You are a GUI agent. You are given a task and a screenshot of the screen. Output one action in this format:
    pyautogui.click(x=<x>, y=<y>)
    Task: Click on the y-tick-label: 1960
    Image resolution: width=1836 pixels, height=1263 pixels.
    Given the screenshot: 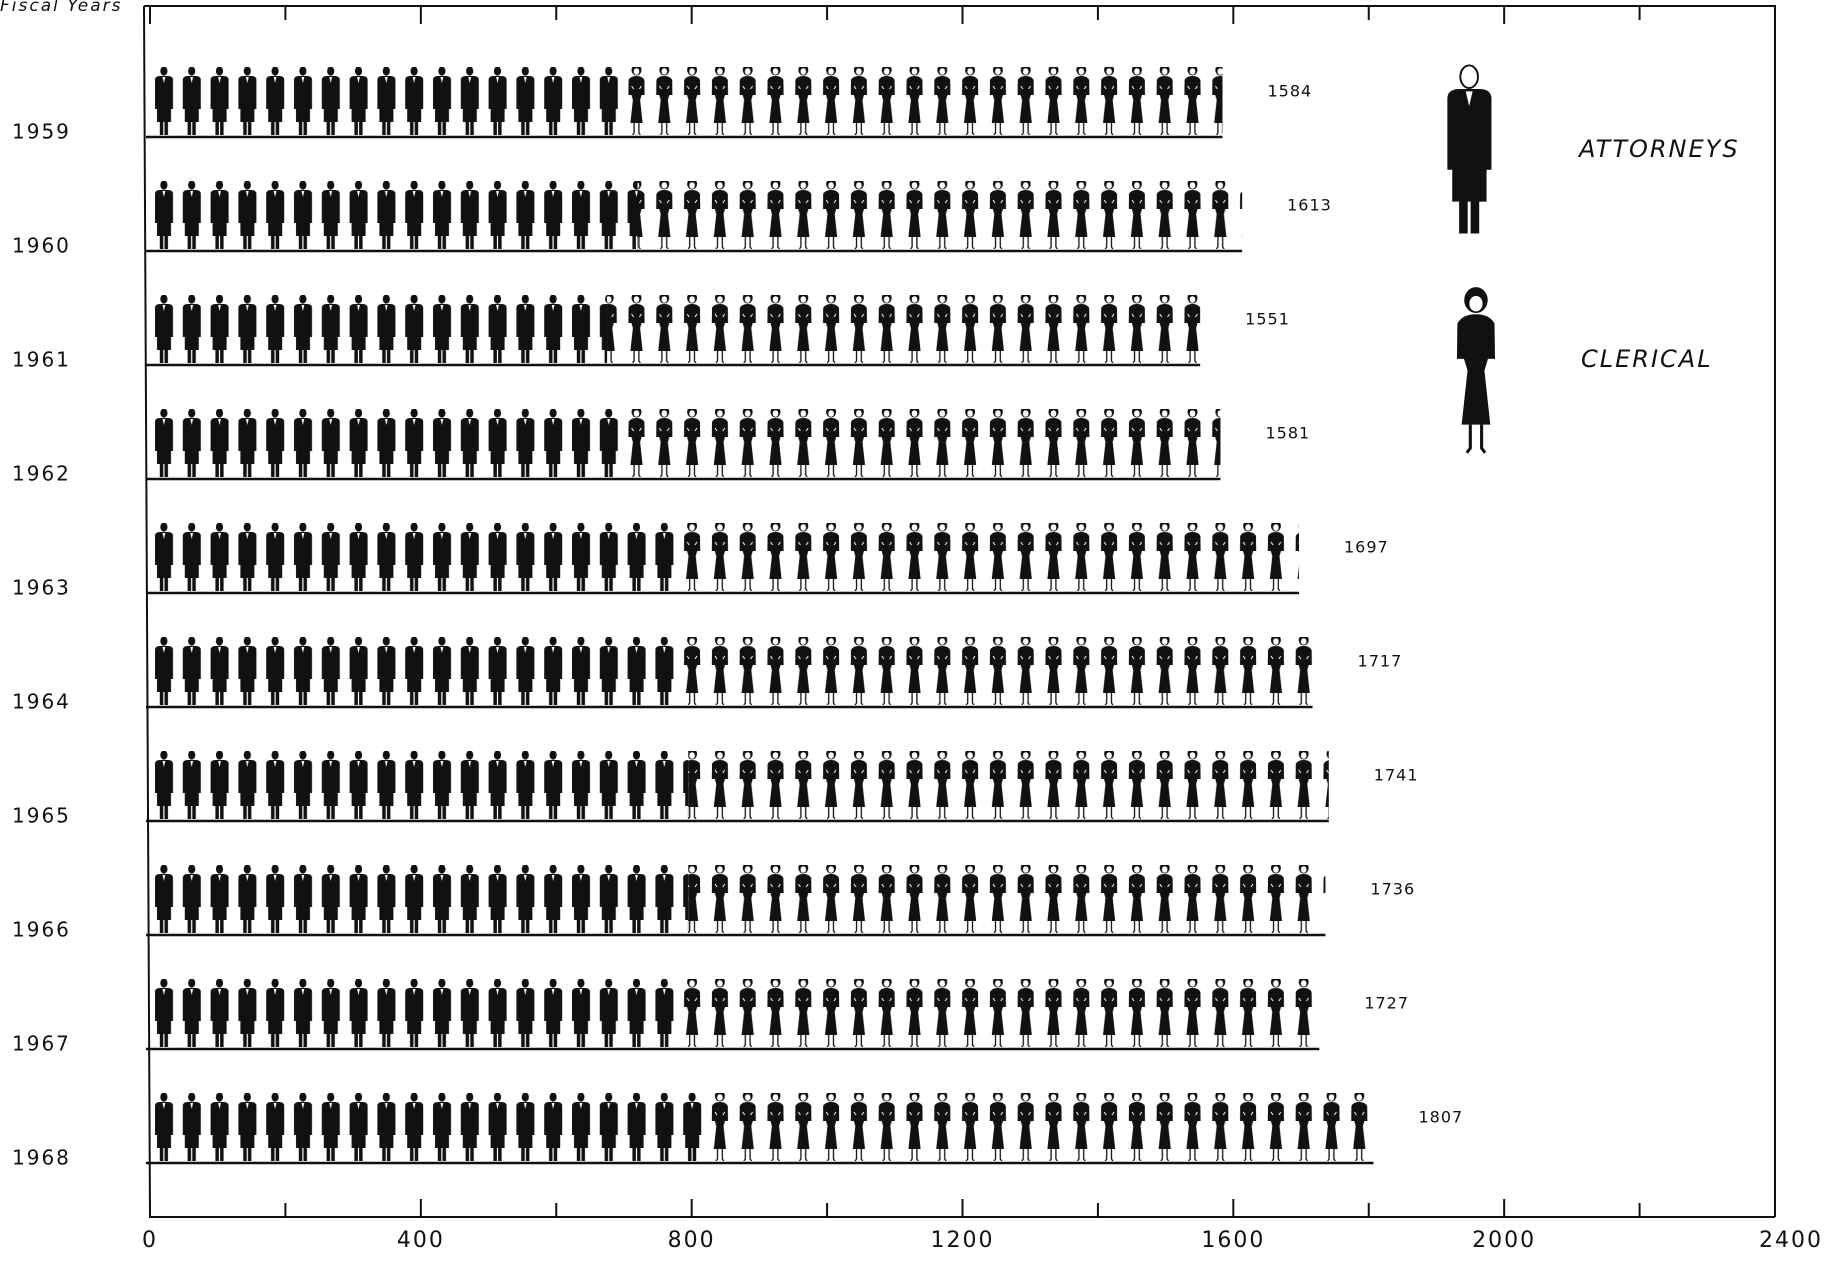 What is the action you would take?
    pyautogui.click(x=41, y=246)
    